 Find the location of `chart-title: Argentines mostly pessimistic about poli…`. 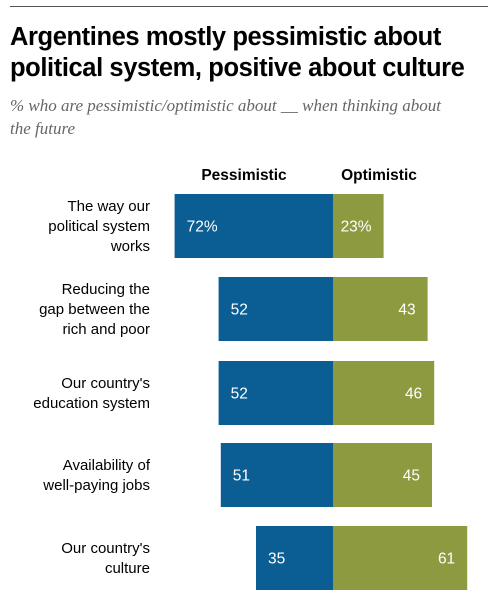

chart-title: Argentines mostly pessimistic about poli… is located at coordinates (237, 52).